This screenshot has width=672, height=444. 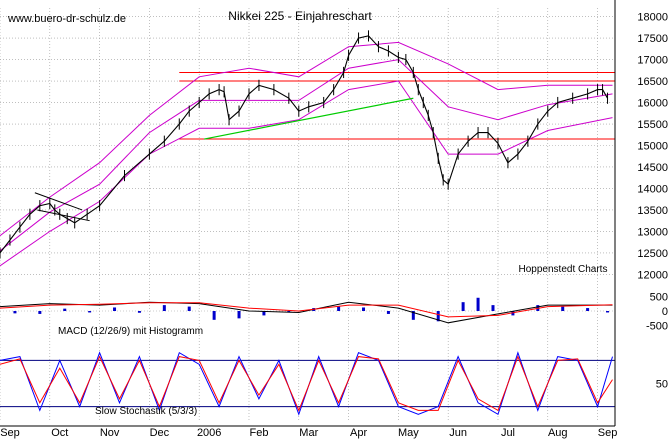 I want to click on macd-panel, so click(x=306, y=310).